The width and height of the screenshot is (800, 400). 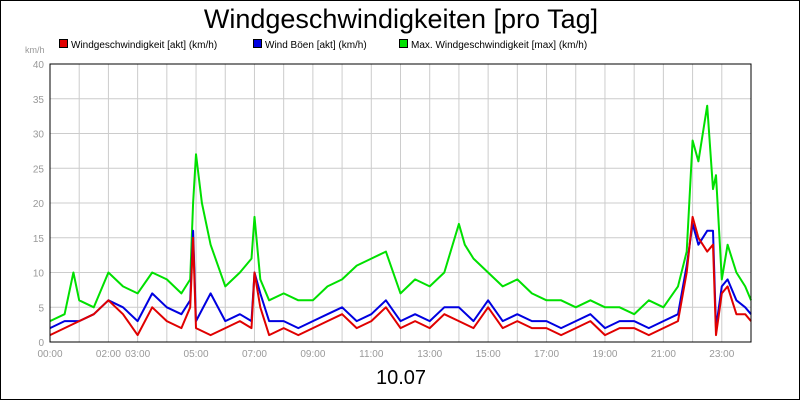 I want to click on y-tick-label: 5, so click(x=41, y=308).